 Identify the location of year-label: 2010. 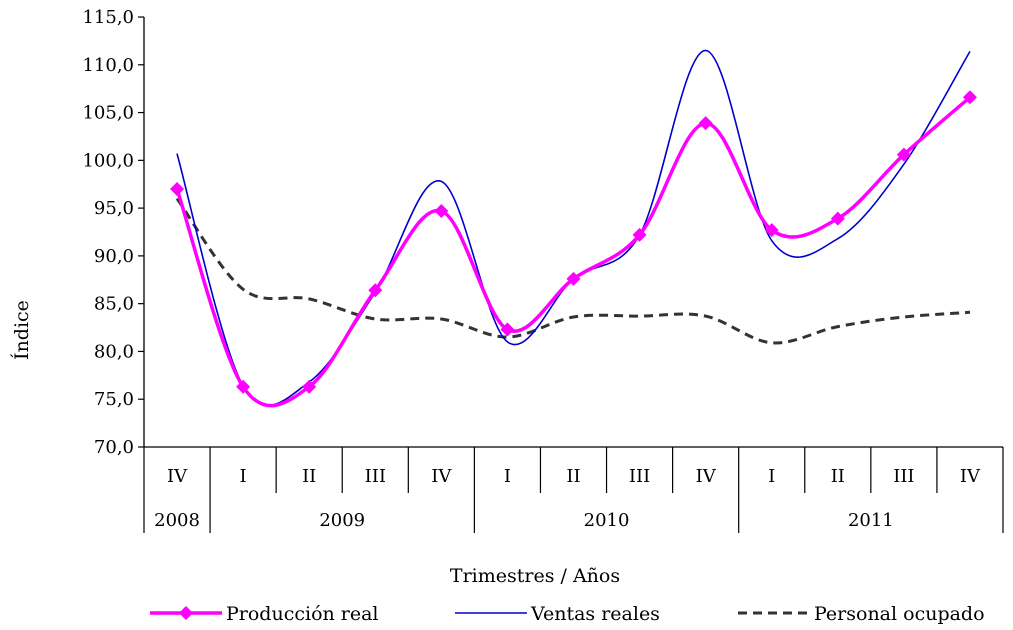
(607, 520).